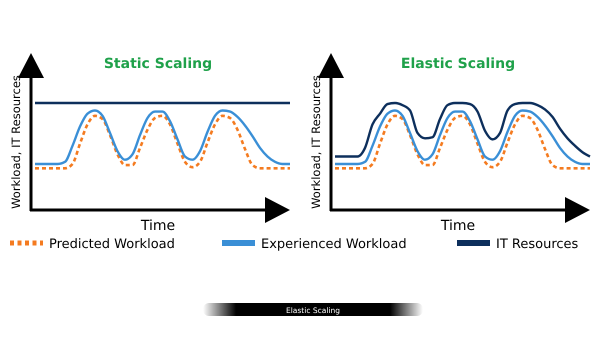  What do you see at coordinates (158, 64) in the screenshot?
I see `chart-title: Static Scaling` at bounding box center [158, 64].